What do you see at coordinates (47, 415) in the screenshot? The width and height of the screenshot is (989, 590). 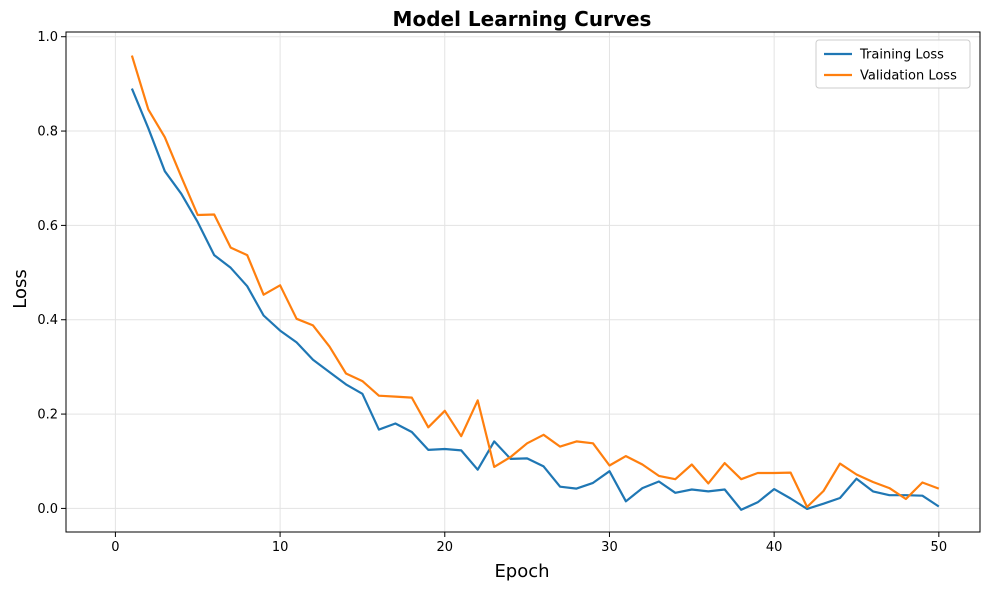 I see `y-tick-label: 0.2` at bounding box center [47, 415].